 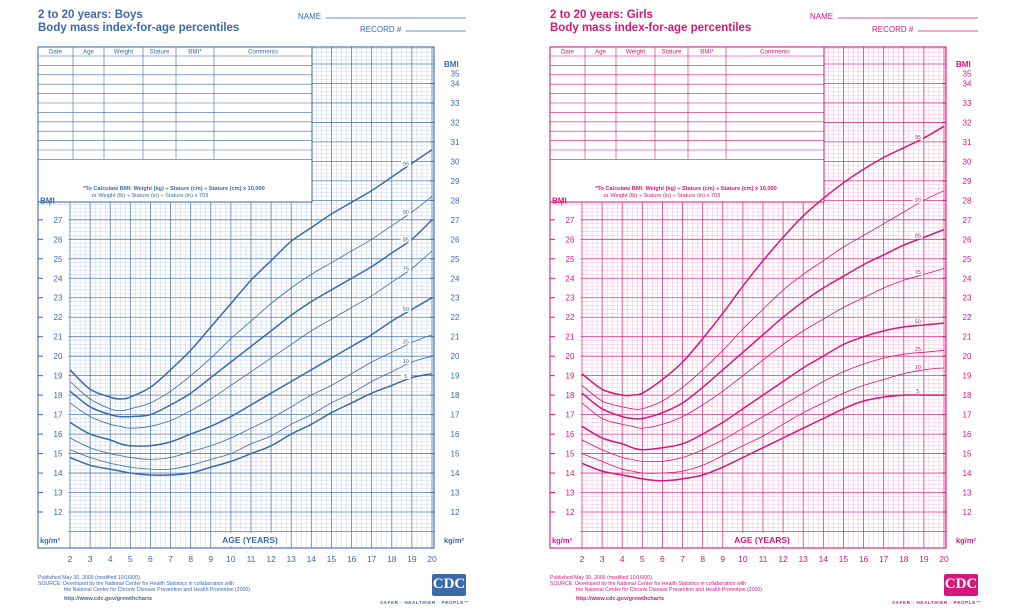 I want to click on x-axis-title: AGE (YEARS), so click(x=762, y=539).